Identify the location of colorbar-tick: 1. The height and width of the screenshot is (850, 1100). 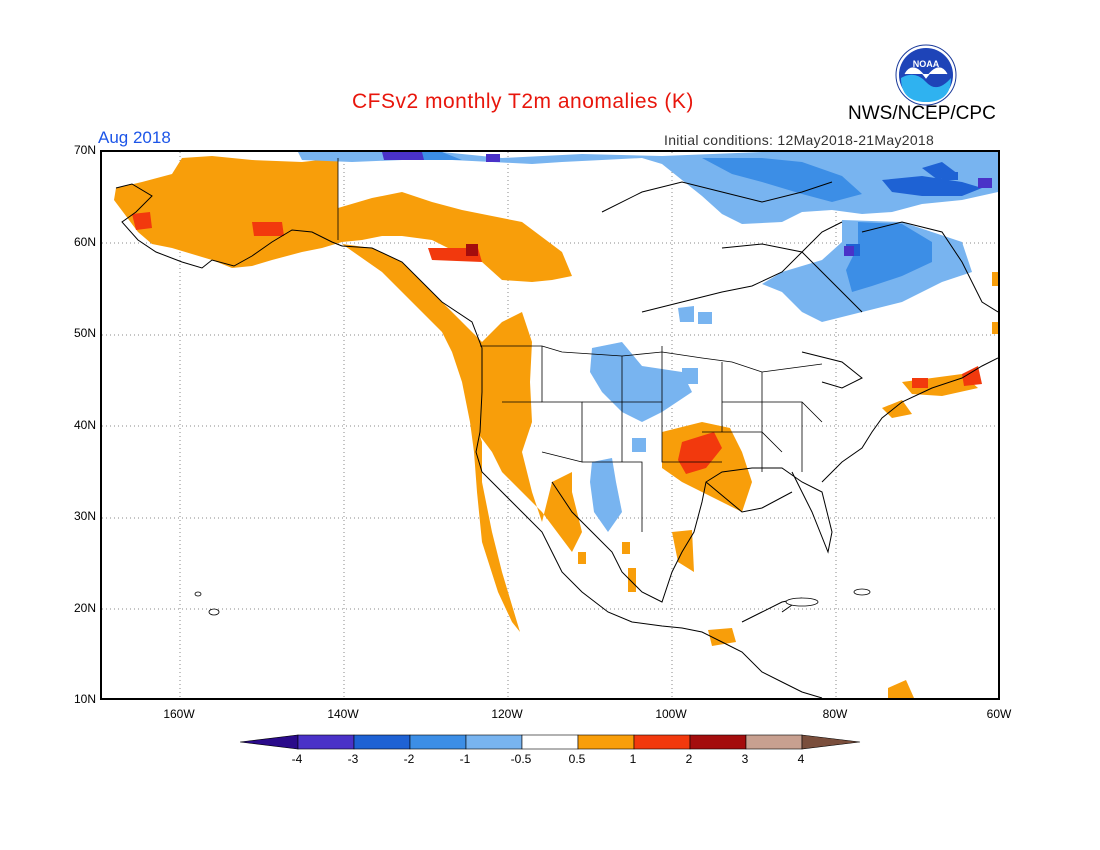
(633, 759).